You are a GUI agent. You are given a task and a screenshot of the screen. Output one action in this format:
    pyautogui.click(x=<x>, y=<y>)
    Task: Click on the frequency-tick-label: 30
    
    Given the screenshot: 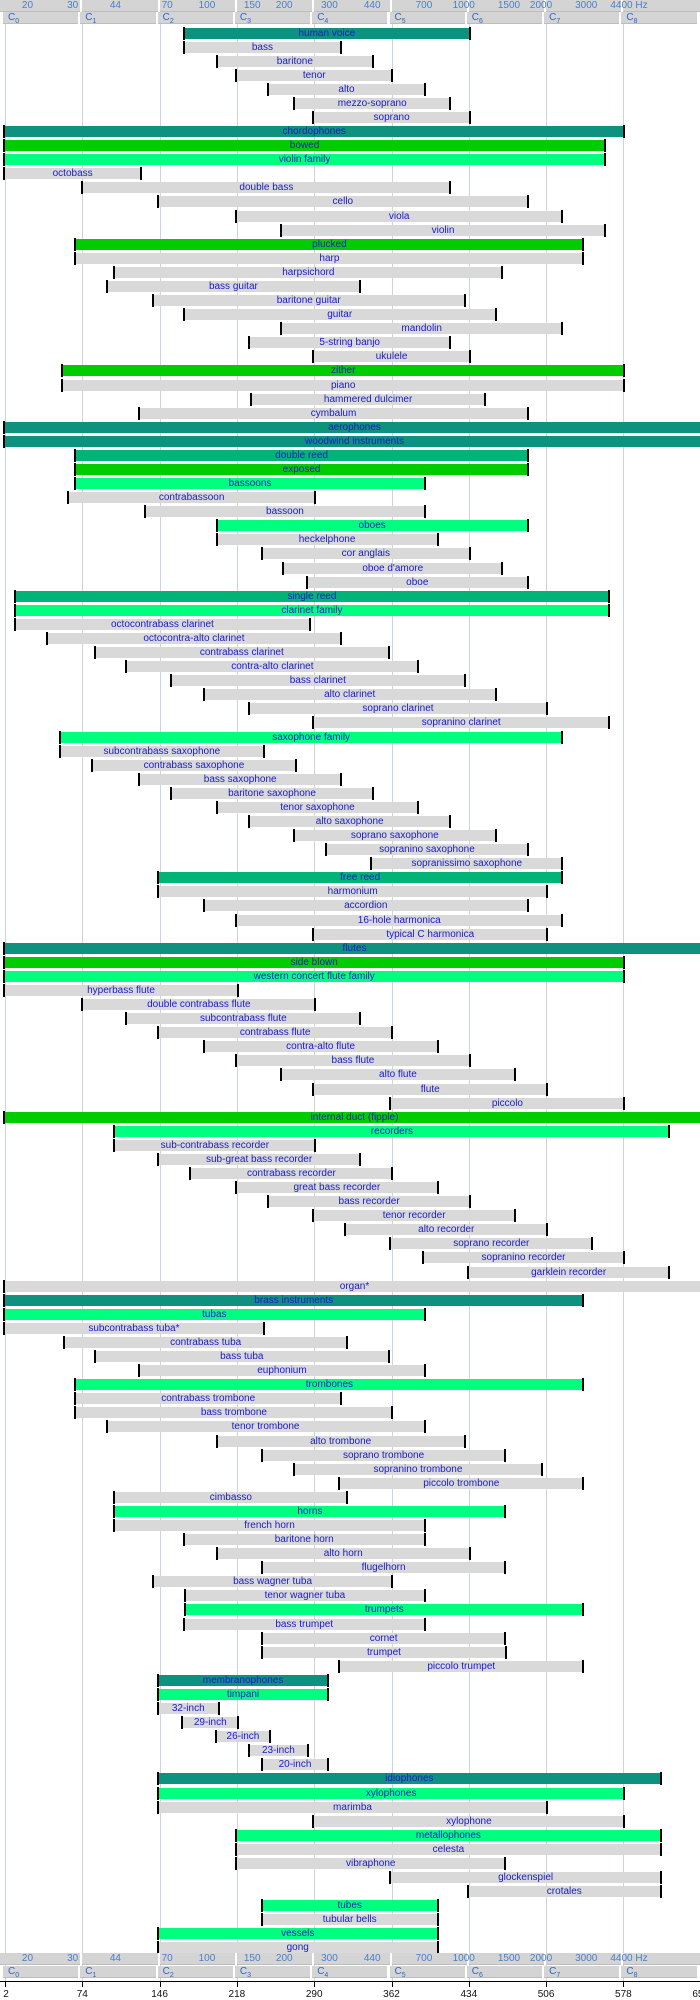 What is the action you would take?
    pyautogui.click(x=73, y=1958)
    